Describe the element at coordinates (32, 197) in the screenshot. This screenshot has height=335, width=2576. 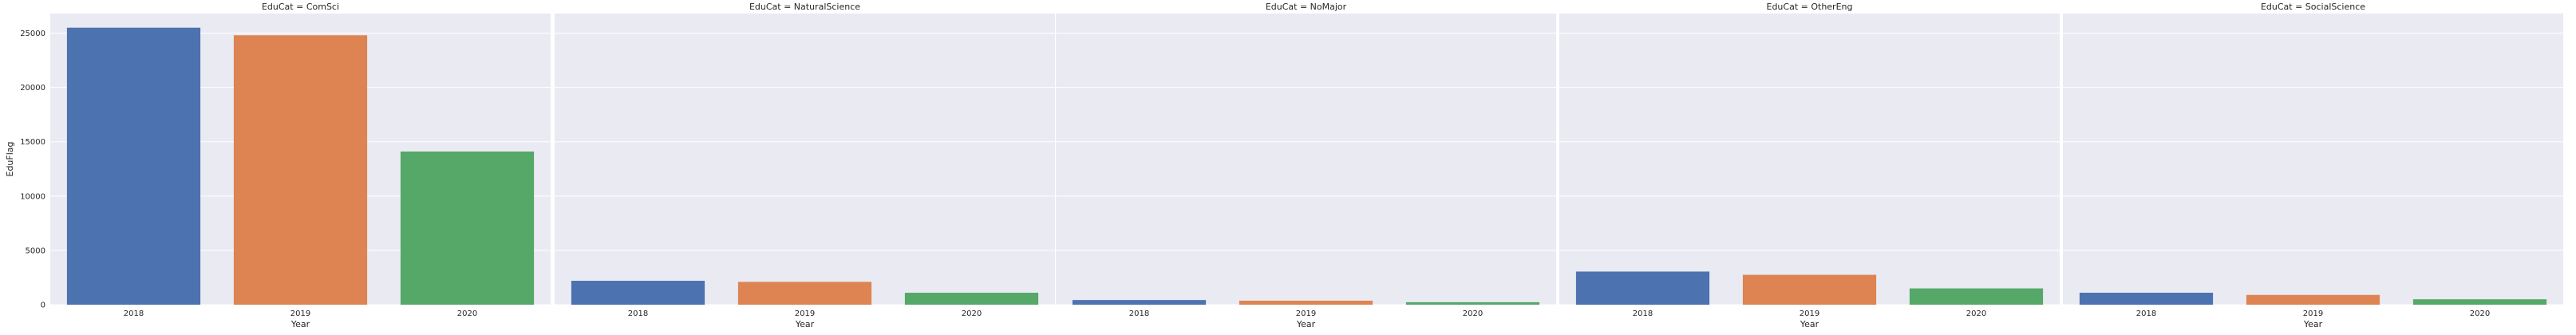
I see `y-tick-label: 10000` at that location.